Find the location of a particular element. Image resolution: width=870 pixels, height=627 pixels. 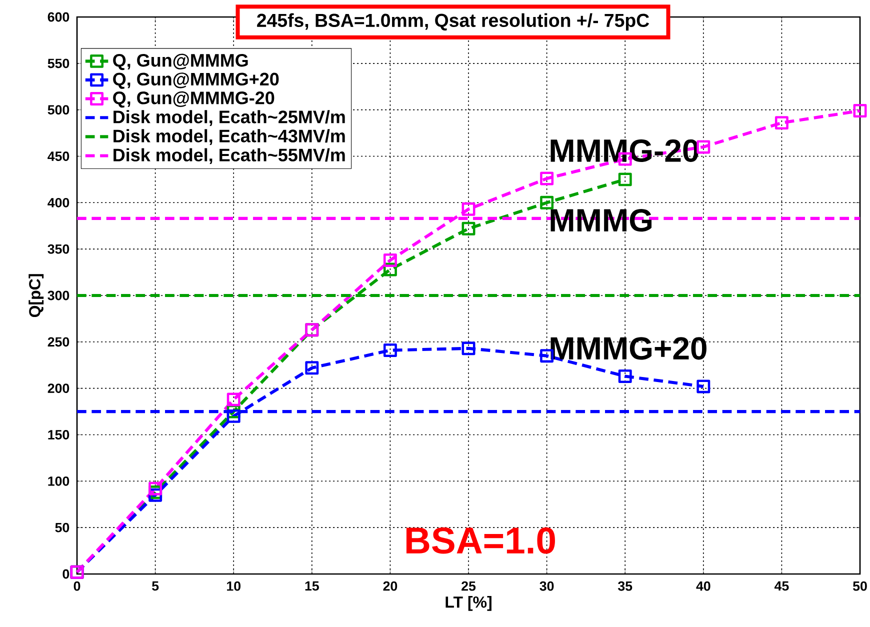

legend-label: Q, Gun@MMMG is located at coordinates (180, 62).